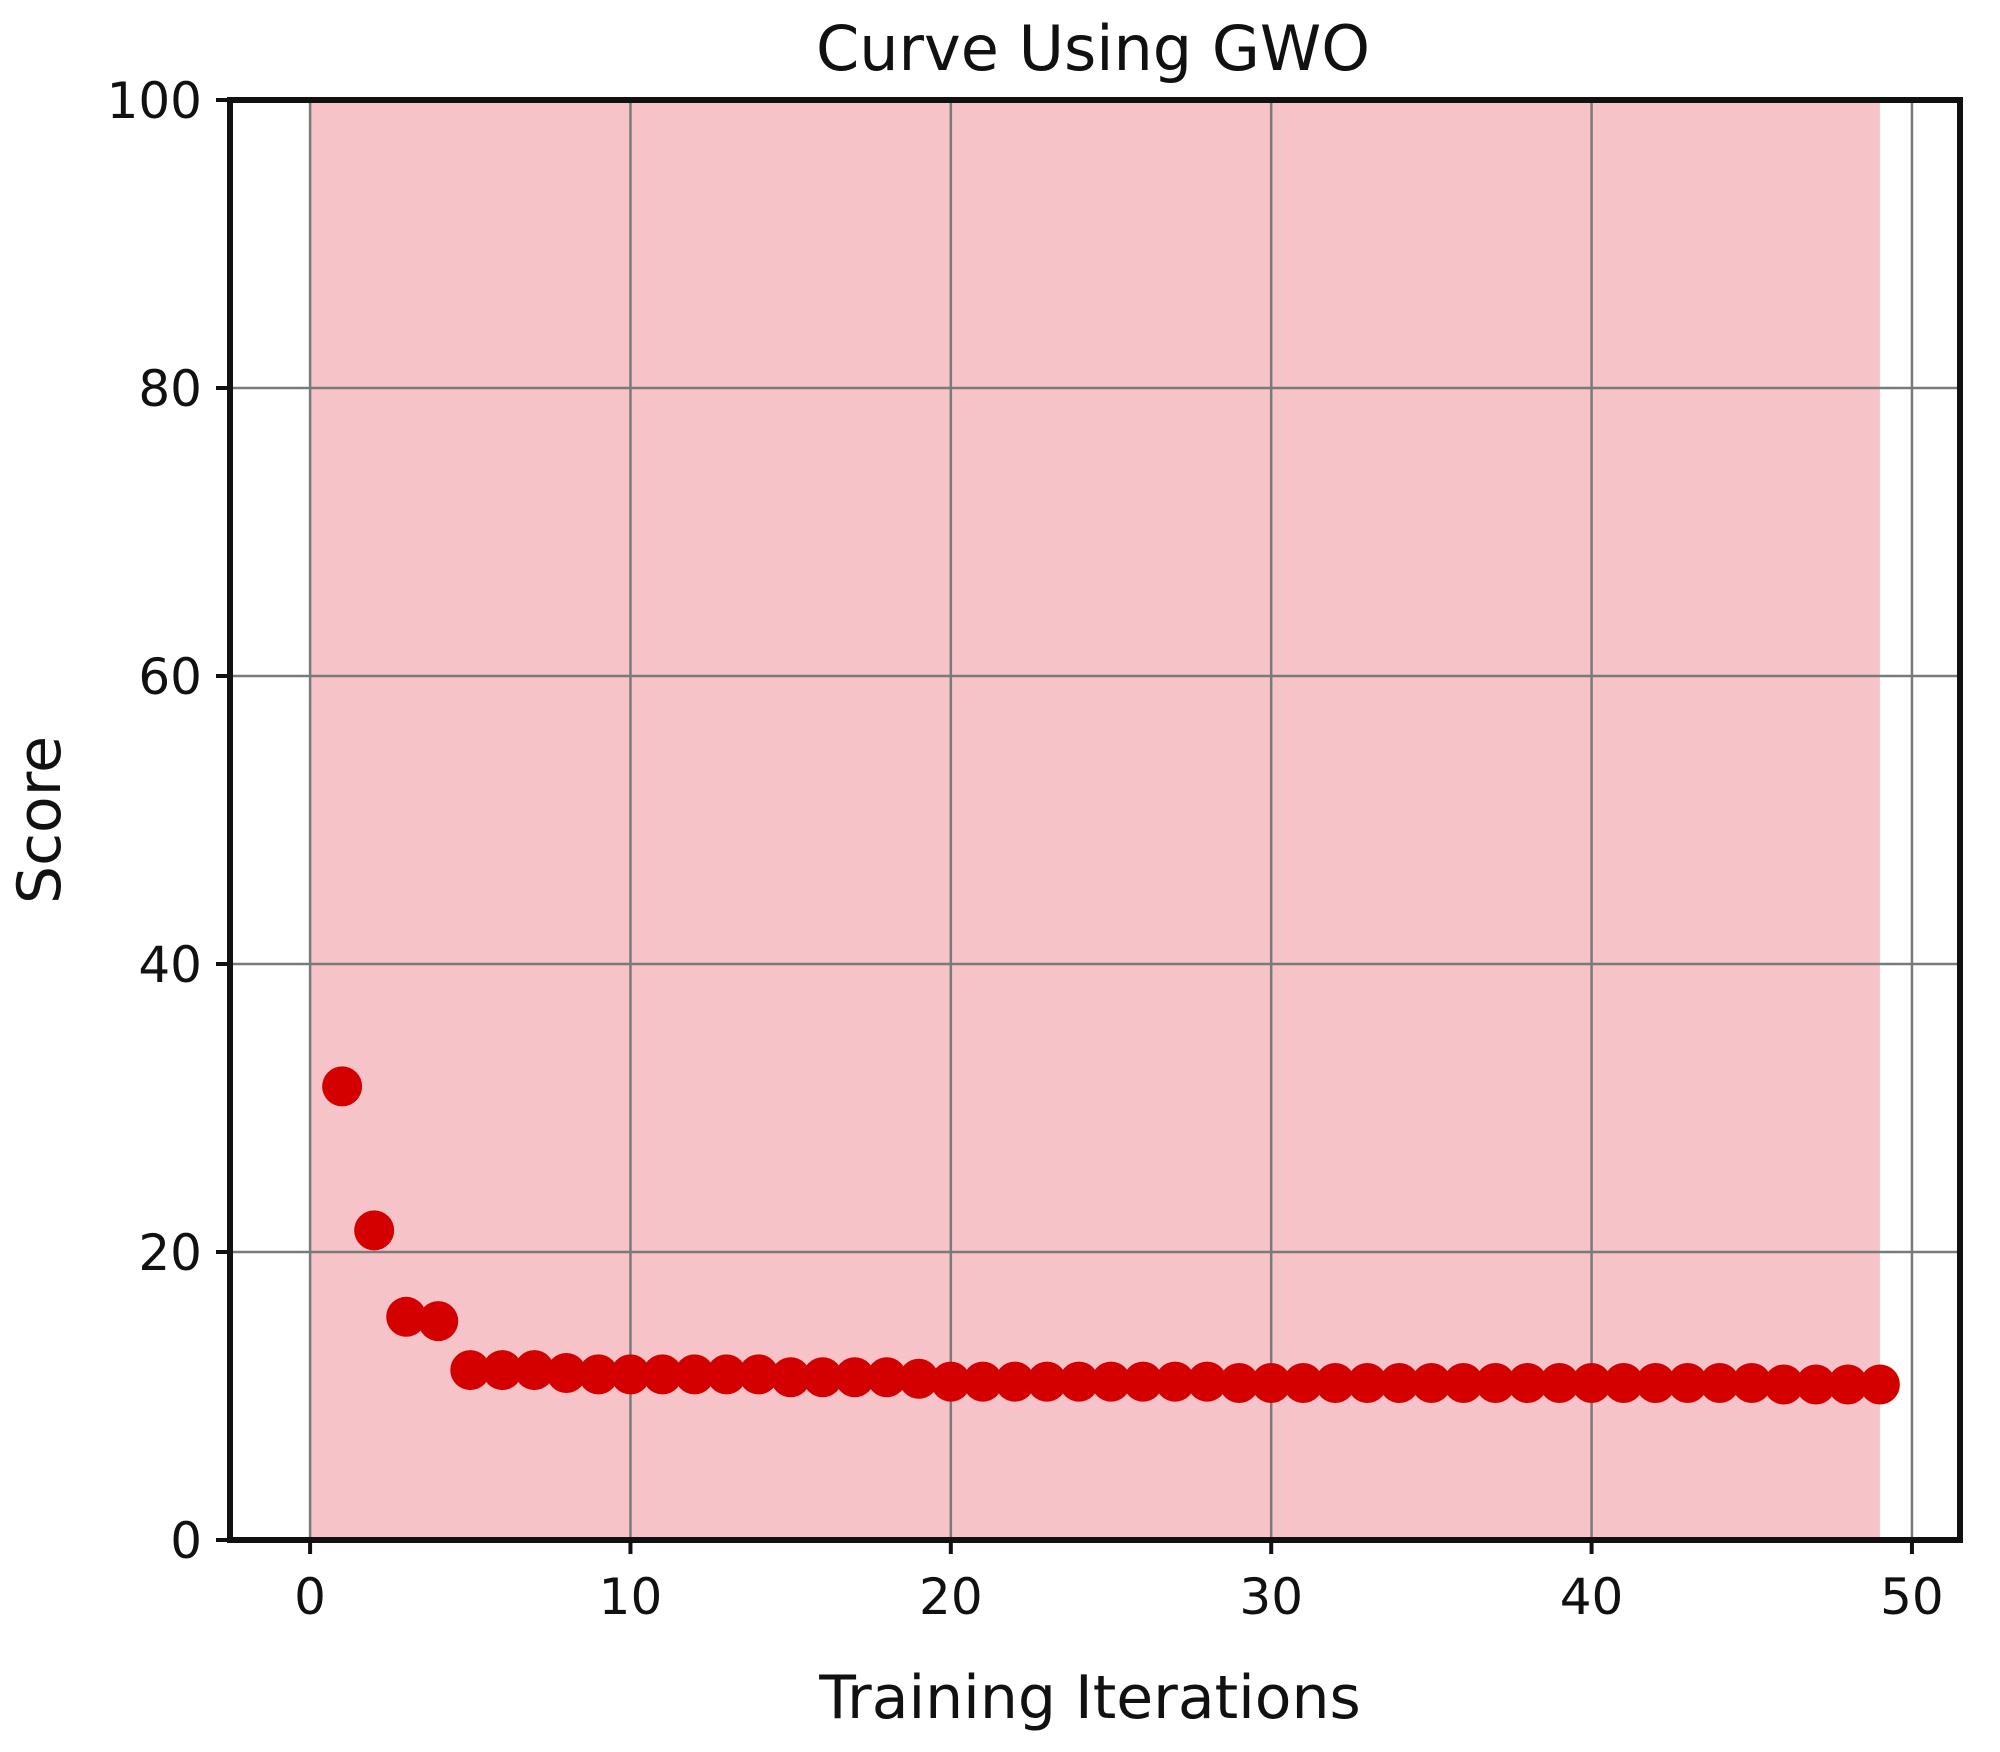  Describe the element at coordinates (1271, 1597) in the screenshot. I see `x-tick-label: 30` at that location.